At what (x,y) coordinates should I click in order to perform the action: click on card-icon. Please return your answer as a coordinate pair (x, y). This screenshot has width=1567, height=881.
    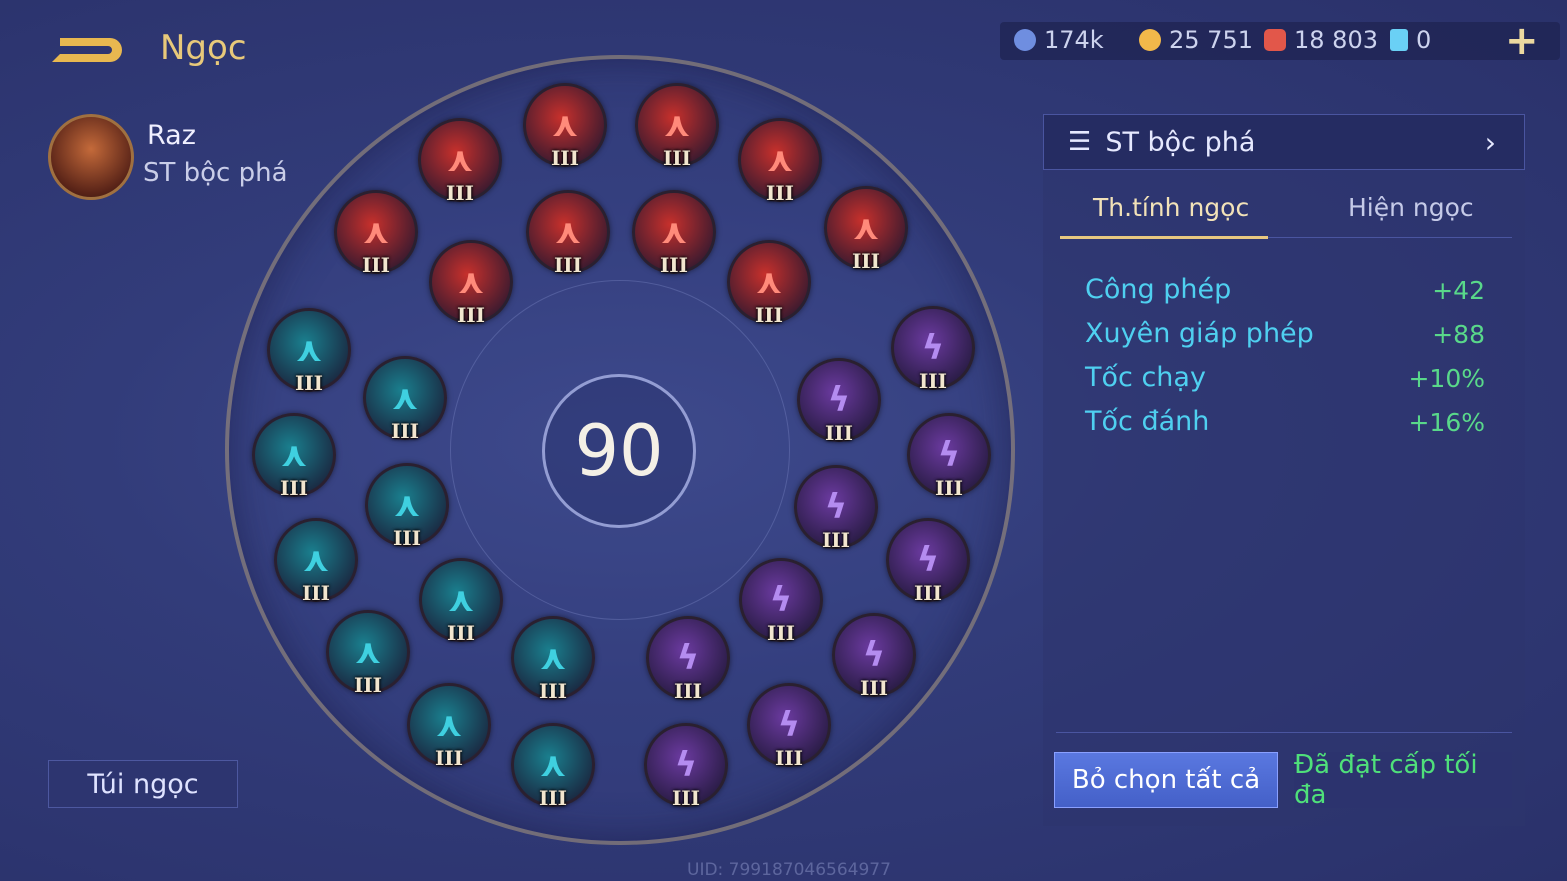
    Looking at the image, I should click on (1399, 40).